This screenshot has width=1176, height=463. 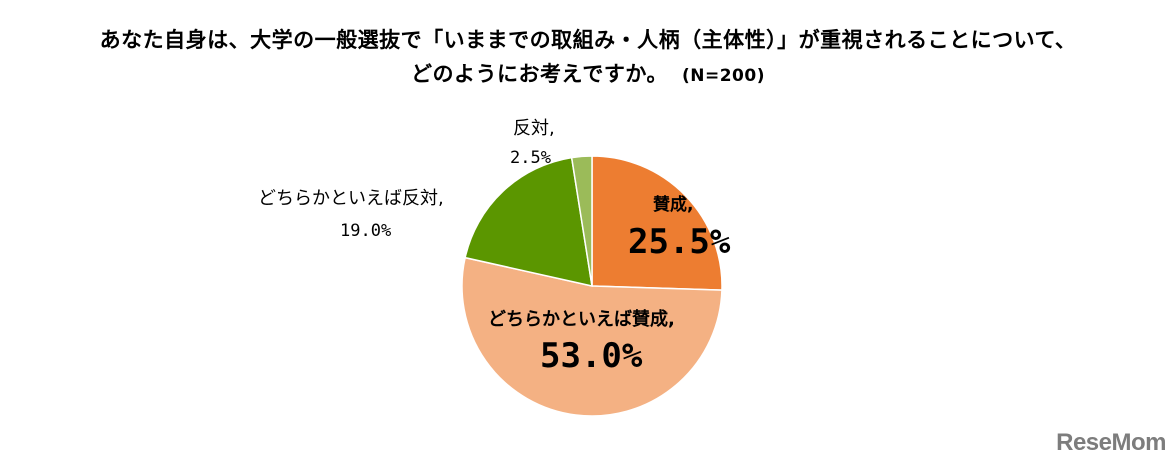 What do you see at coordinates (679, 242) in the screenshot?
I see `slice-value-1: 25.5%` at bounding box center [679, 242].